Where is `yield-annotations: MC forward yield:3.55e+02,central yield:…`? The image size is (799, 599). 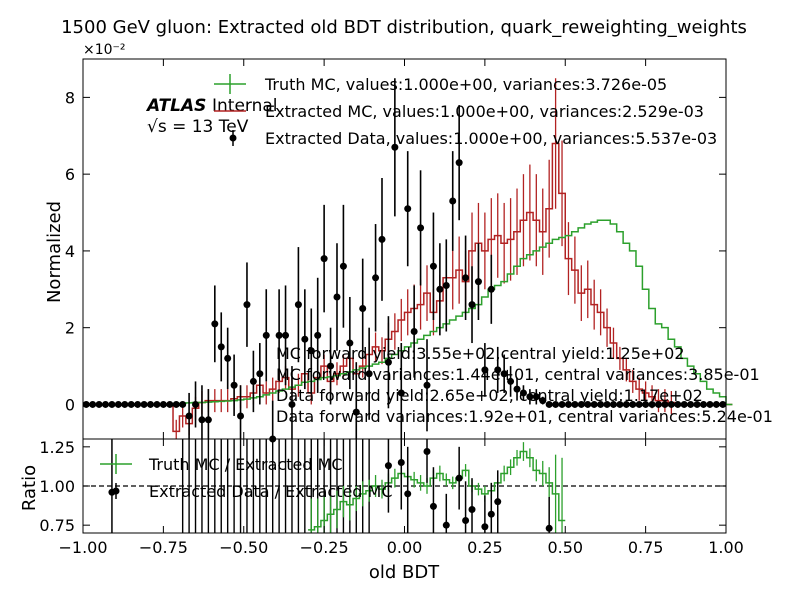
yield-annotations: MC forward yield:3.55e+02,central yield:… is located at coordinates (524, 385).